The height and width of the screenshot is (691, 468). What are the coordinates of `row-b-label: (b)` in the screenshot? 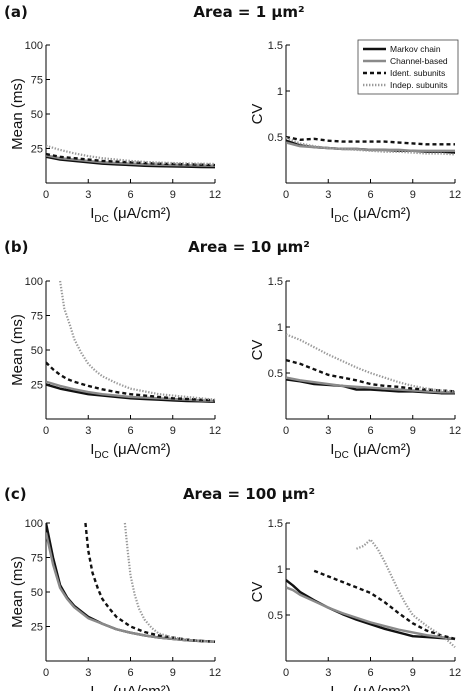 It's located at (16, 247).